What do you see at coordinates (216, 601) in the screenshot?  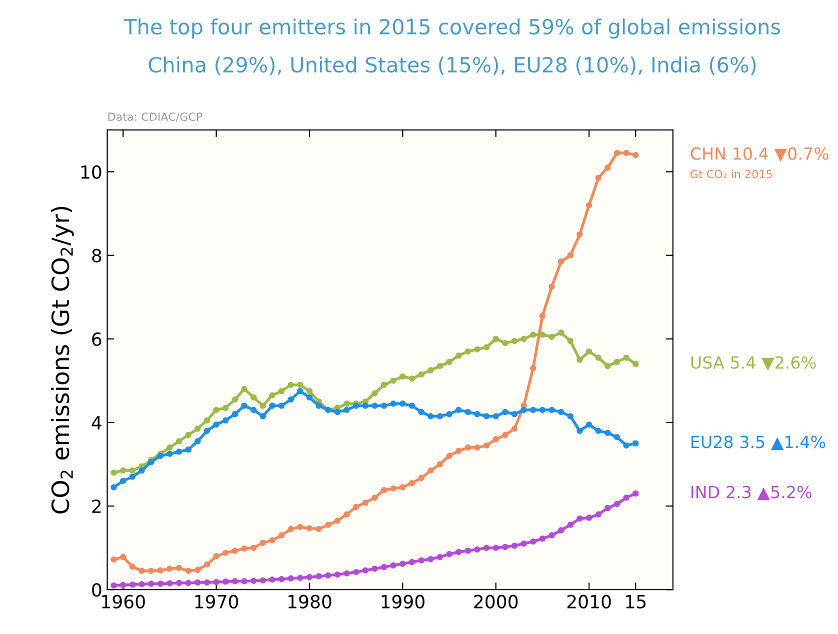 I see `x-tick-label: 1970` at bounding box center [216, 601].